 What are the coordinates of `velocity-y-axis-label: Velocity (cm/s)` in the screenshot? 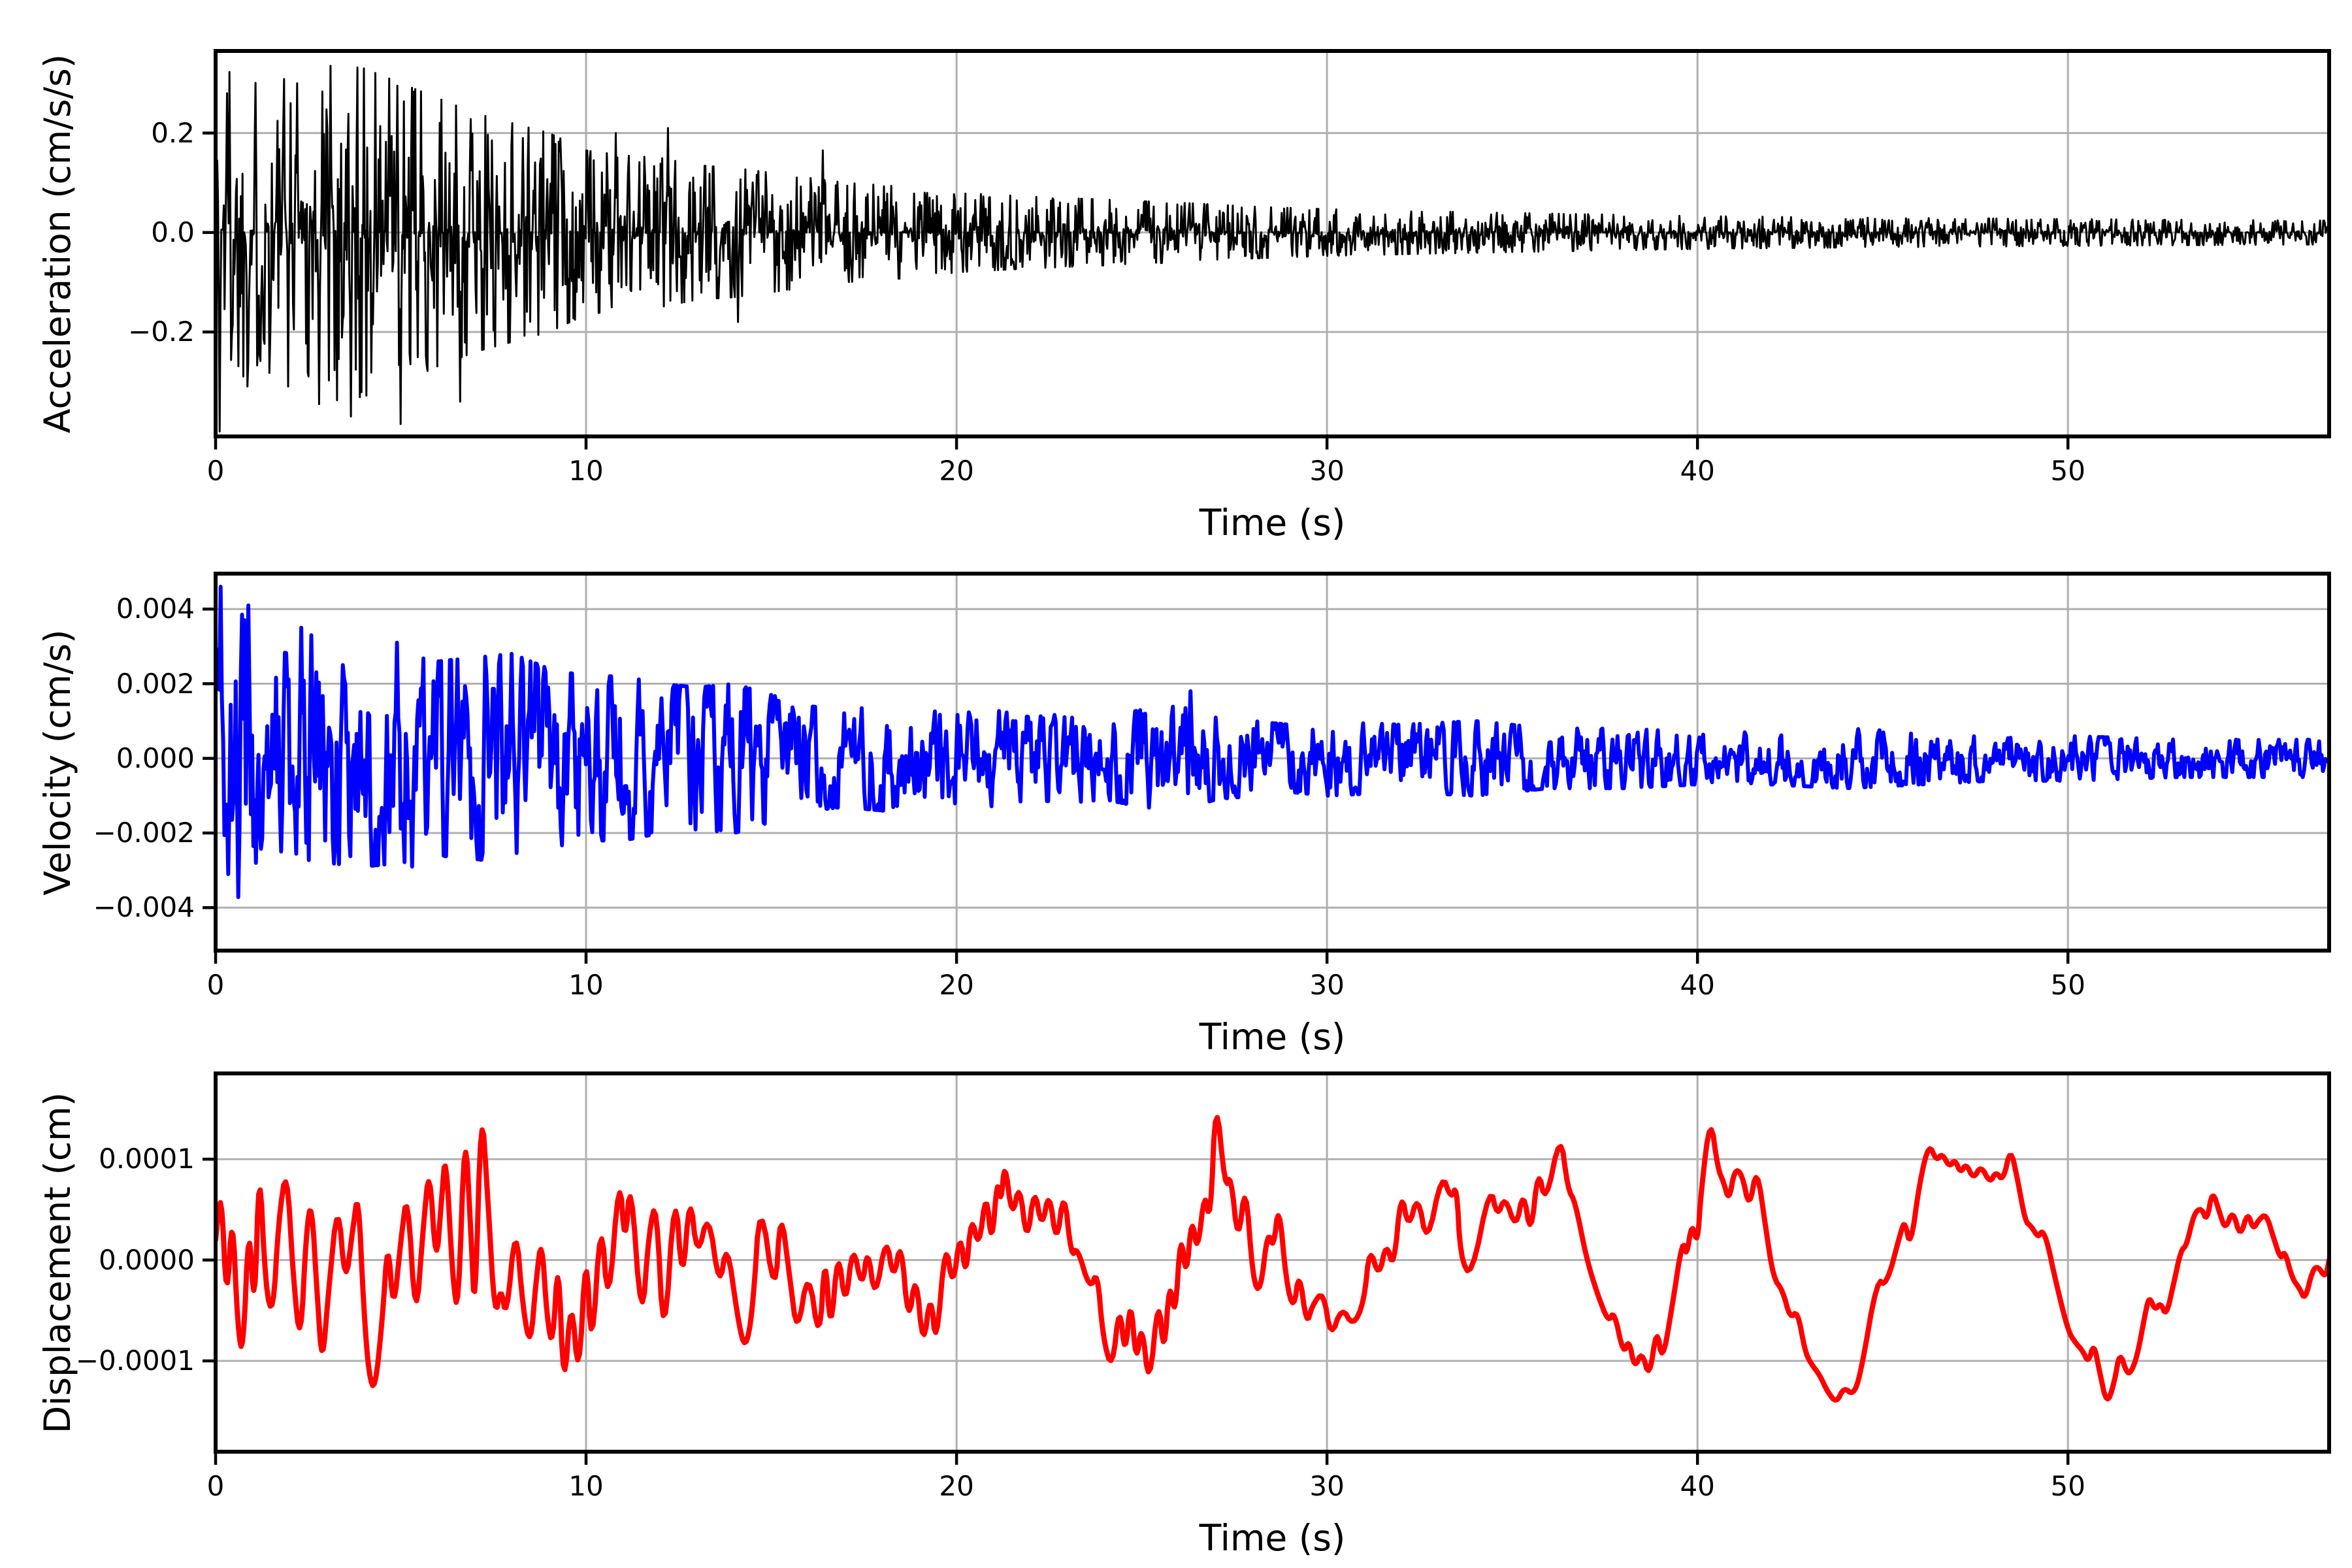 It's located at (57, 762).